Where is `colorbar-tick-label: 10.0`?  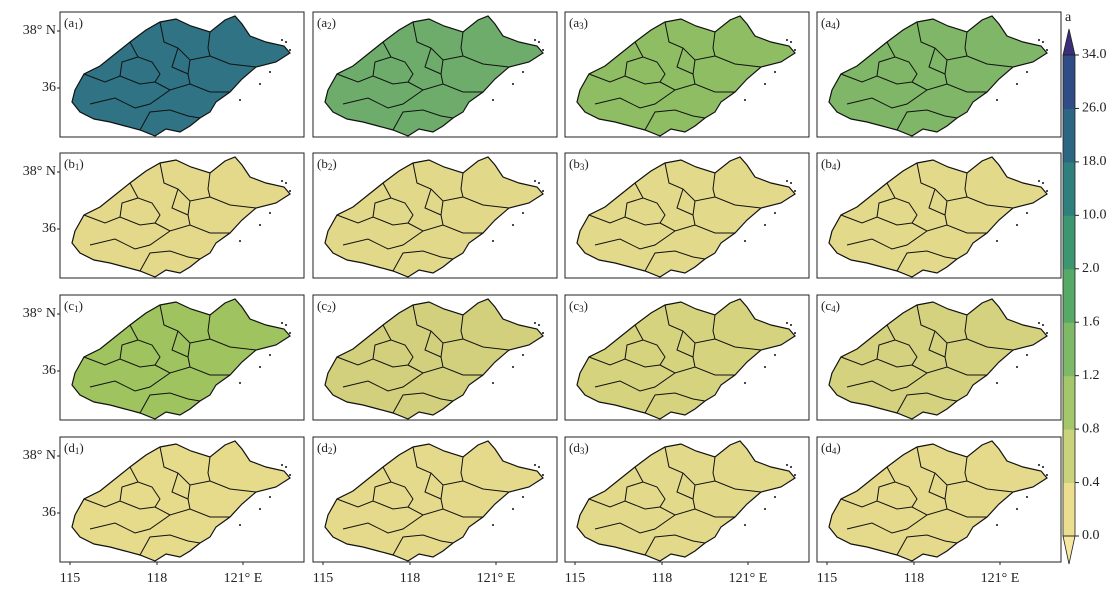 colorbar-tick-label: 10.0 is located at coordinates (1094, 215).